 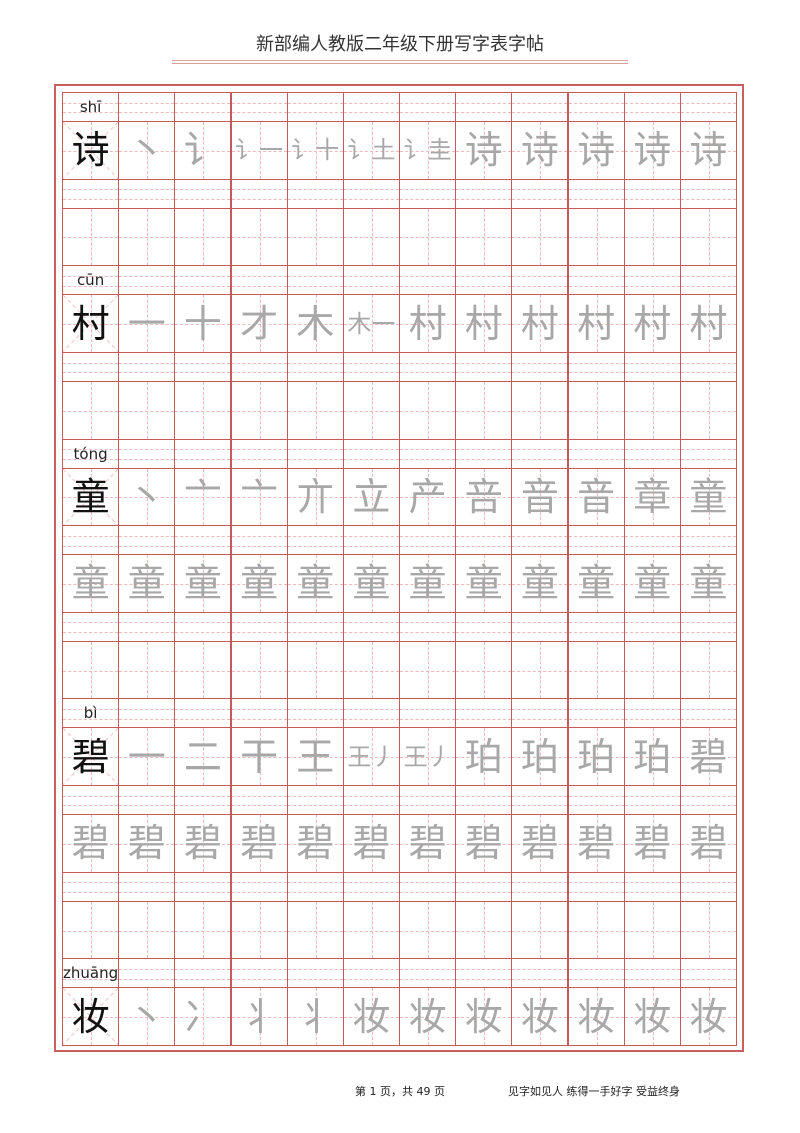 What do you see at coordinates (259, 757) in the screenshot?
I see `character-cell: 干` at bounding box center [259, 757].